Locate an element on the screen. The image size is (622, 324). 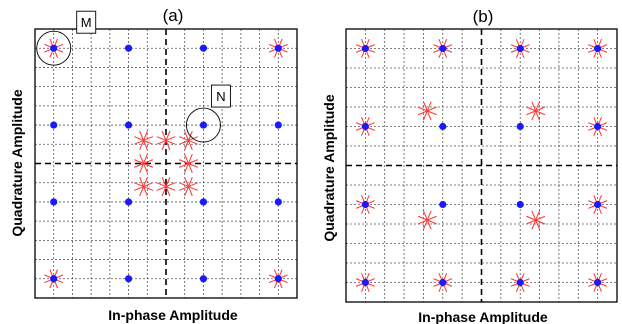
panel-b-xlabel: In-phase Amplitude is located at coordinates (483, 316).